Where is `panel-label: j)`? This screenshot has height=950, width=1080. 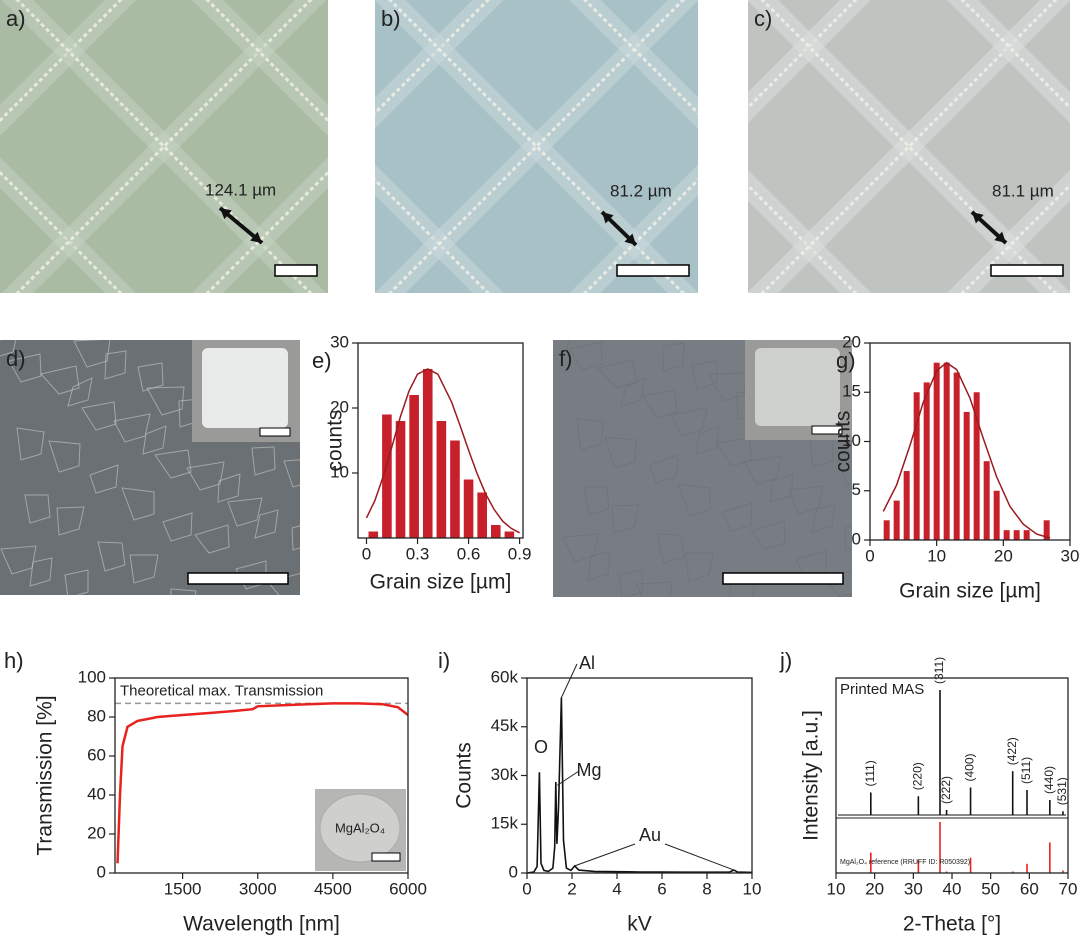 panel-label: j) is located at coordinates (785, 660).